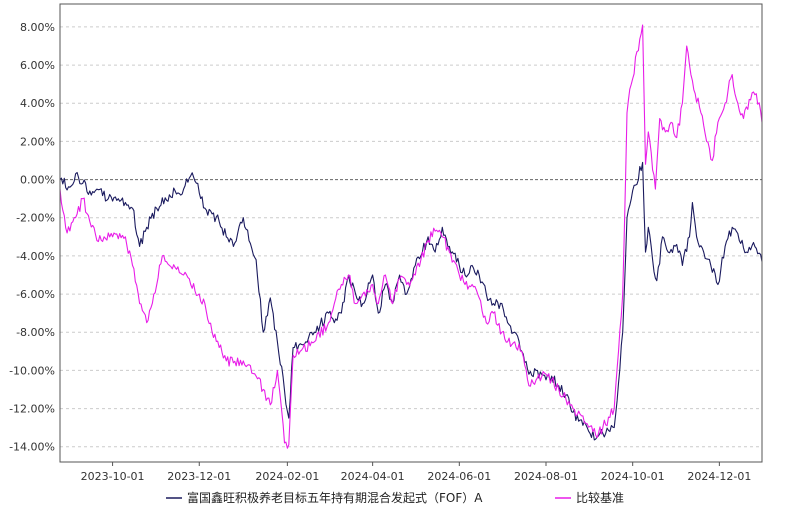 The width and height of the screenshot is (800, 512). I want to click on x-tick-label: 2024-12-01, so click(719, 476).